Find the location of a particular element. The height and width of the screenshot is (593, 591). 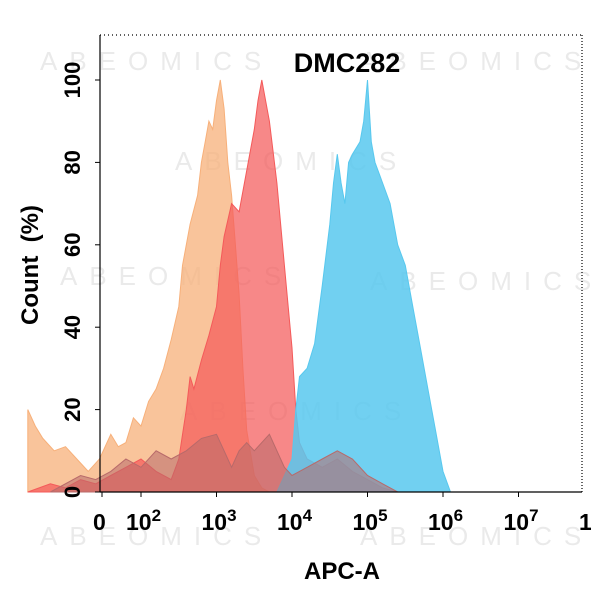

x-axis-title: APC-A is located at coordinates (342, 571).